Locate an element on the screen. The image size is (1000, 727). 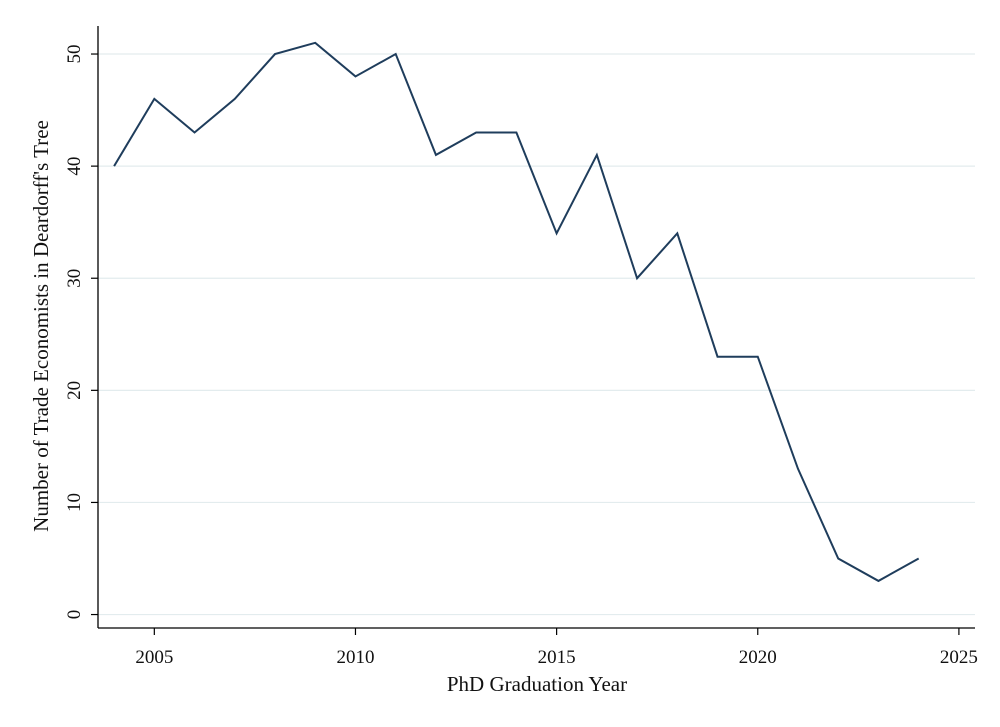
x-tick-label-2010: 2010 is located at coordinates (355, 657).